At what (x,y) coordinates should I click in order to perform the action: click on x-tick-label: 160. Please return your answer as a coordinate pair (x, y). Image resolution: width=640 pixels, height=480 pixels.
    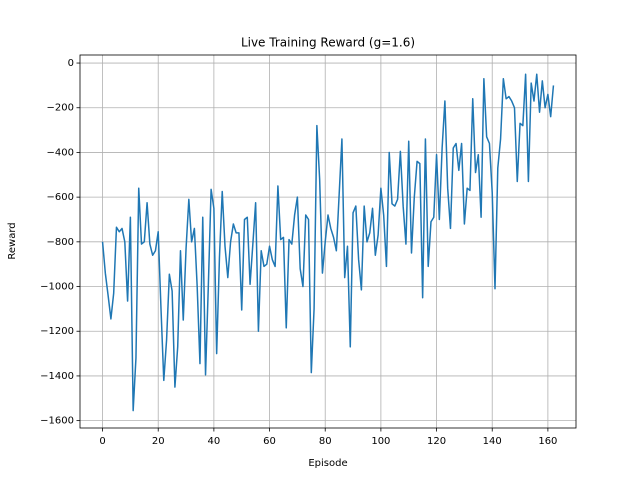
    Looking at the image, I should click on (547, 441).